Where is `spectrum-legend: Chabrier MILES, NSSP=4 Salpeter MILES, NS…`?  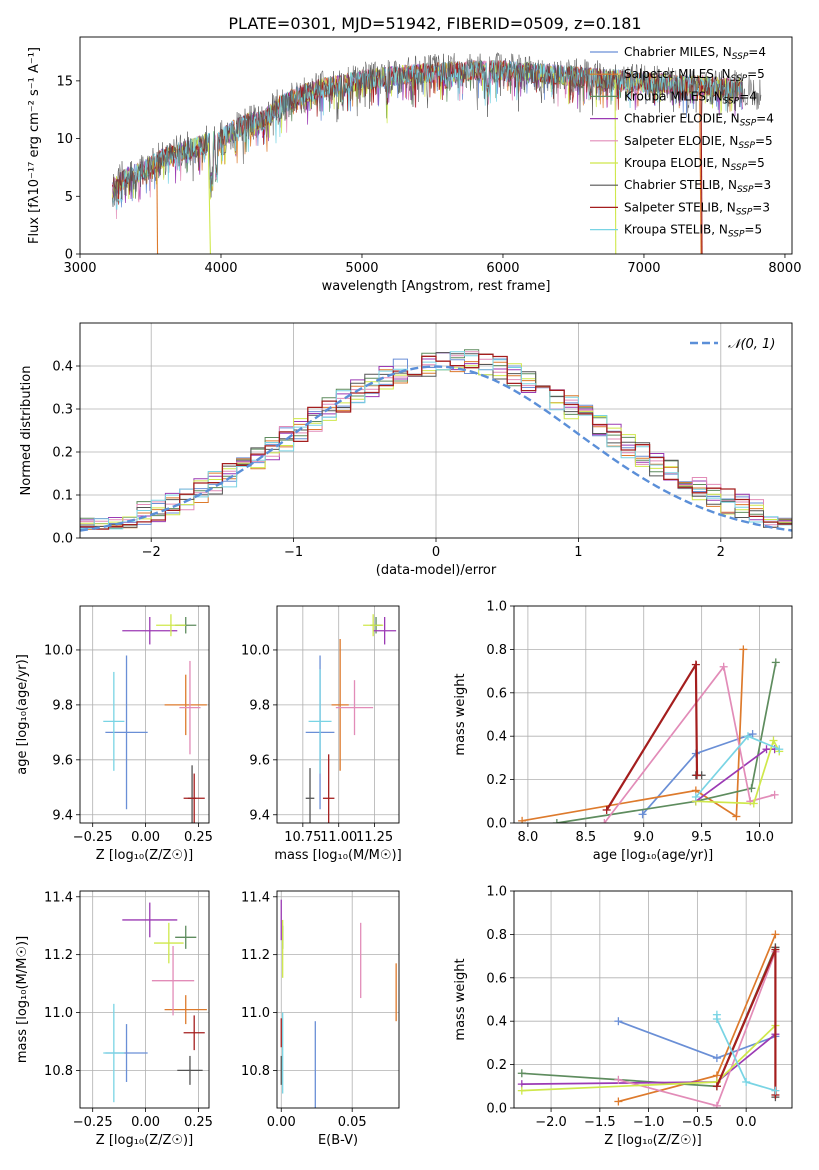 spectrum-legend: Chabrier MILES, NSSP=4 Salpeter MILES, NS… is located at coordinates (682, 142).